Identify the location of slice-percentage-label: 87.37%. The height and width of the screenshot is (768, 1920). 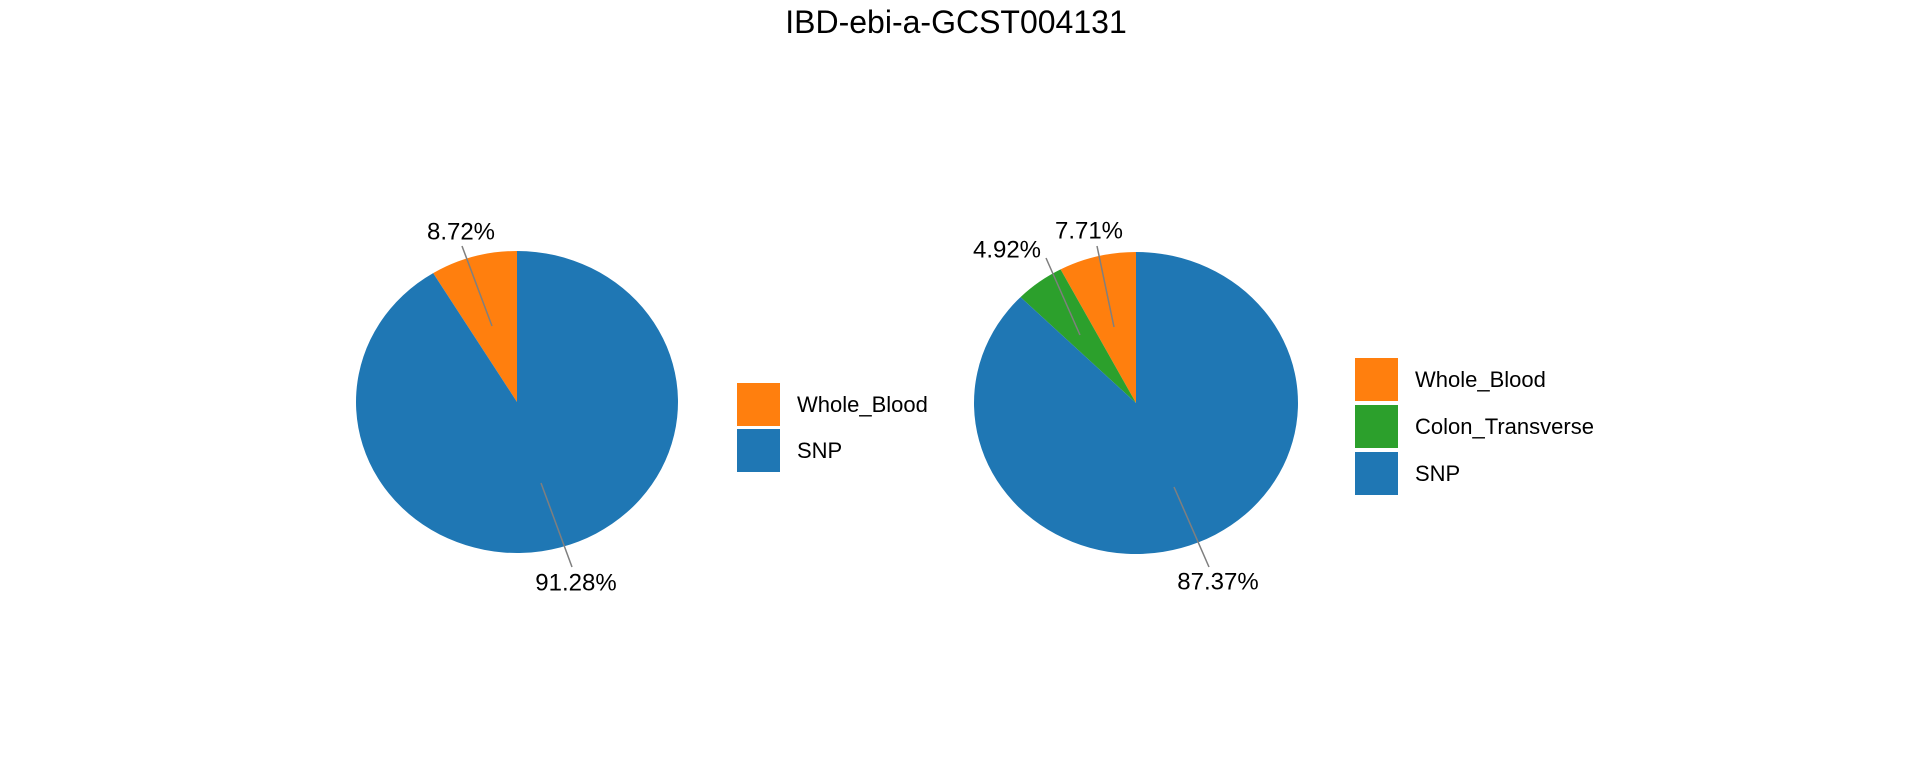
(1217, 582).